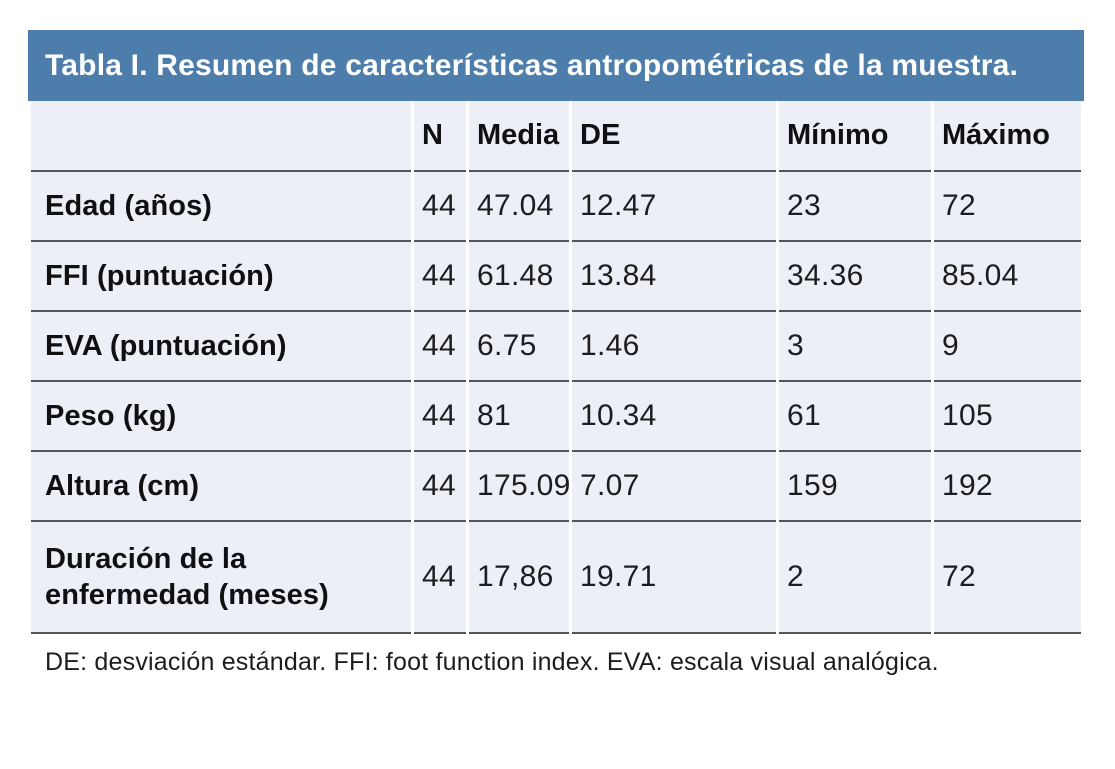 The height and width of the screenshot is (769, 1115). I want to click on row-label: Peso (kg), so click(221, 417).